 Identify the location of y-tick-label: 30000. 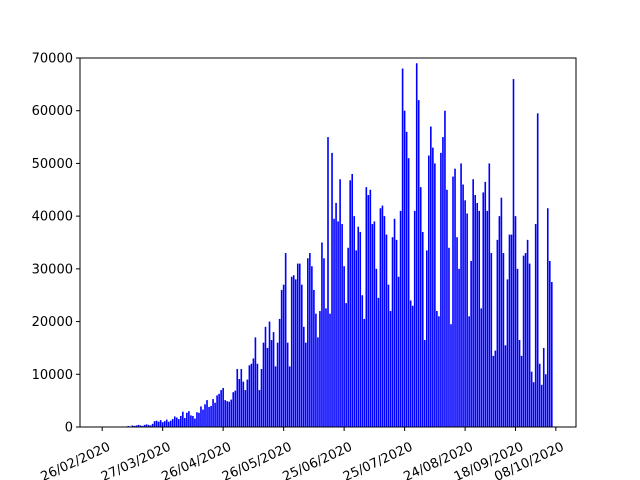
(52, 269).